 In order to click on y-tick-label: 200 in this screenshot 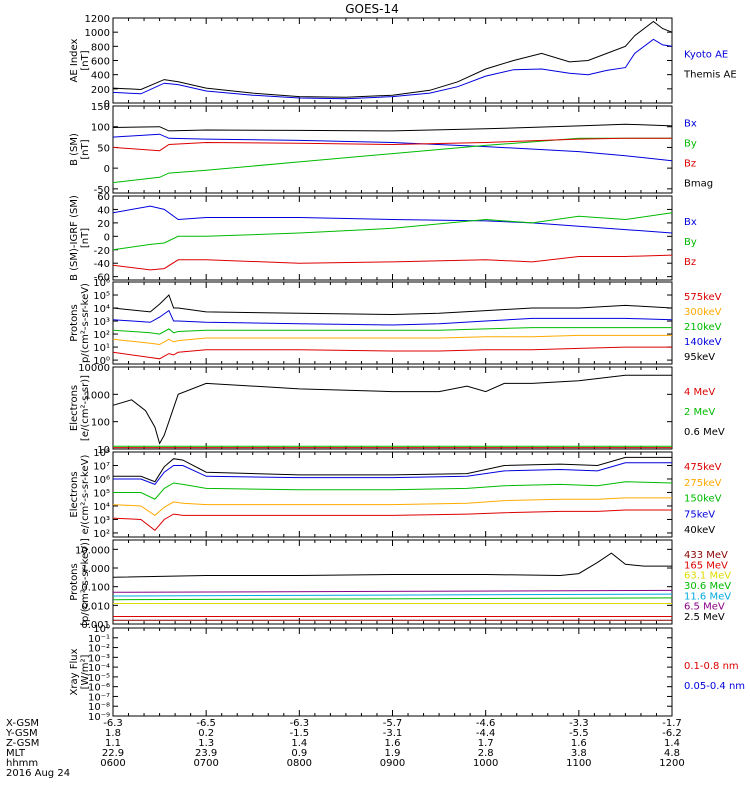, I will do `click(100, 90)`.